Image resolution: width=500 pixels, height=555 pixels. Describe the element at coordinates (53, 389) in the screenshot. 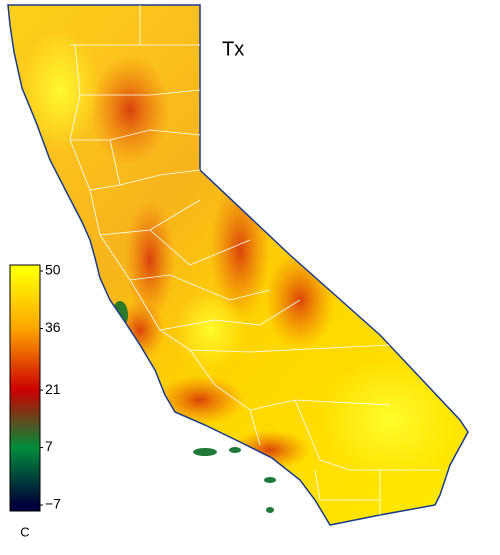

I see `colorbar-tick-label: 21` at that location.